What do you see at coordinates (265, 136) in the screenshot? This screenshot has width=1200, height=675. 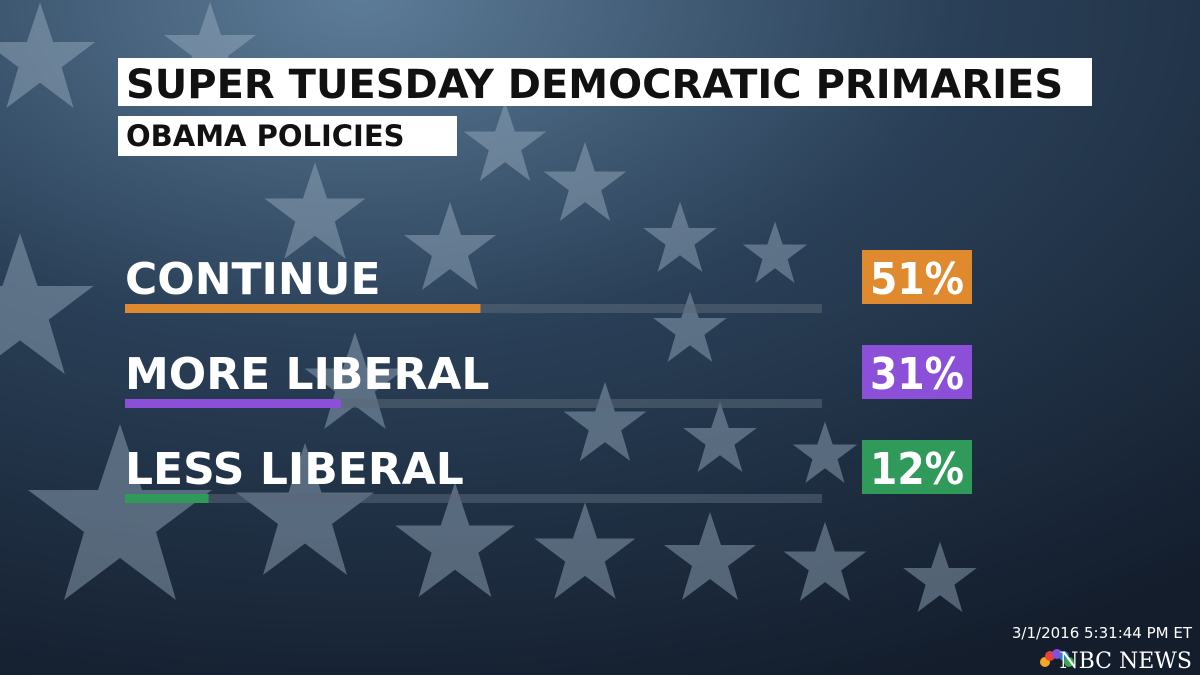 I see `chart-subtitle: OBAMA POLICIES` at bounding box center [265, 136].